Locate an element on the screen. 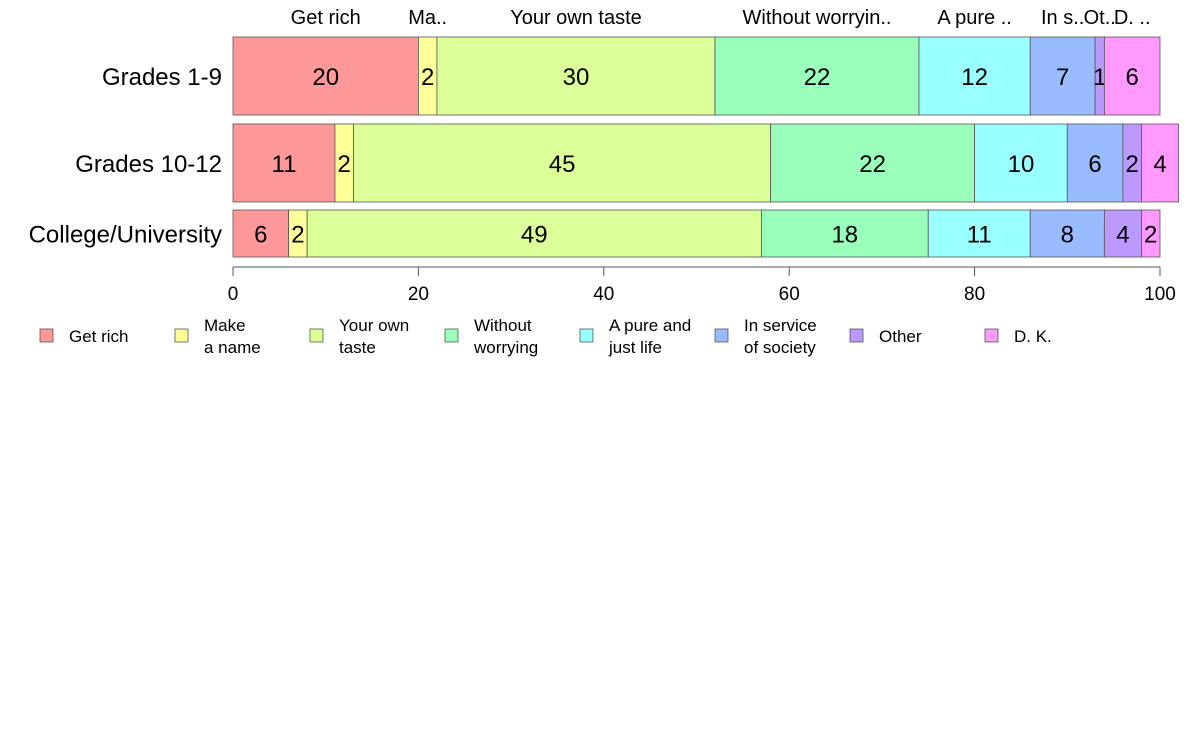  x-axis: 0 20 40 60 80 100 is located at coordinates (702, 285).